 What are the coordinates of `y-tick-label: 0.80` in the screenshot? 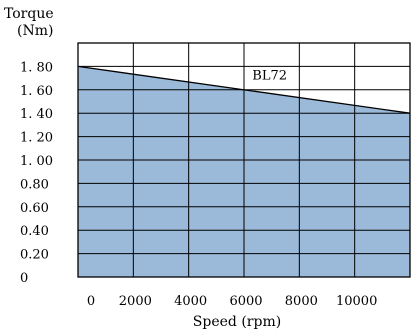 It's located at (34, 184).